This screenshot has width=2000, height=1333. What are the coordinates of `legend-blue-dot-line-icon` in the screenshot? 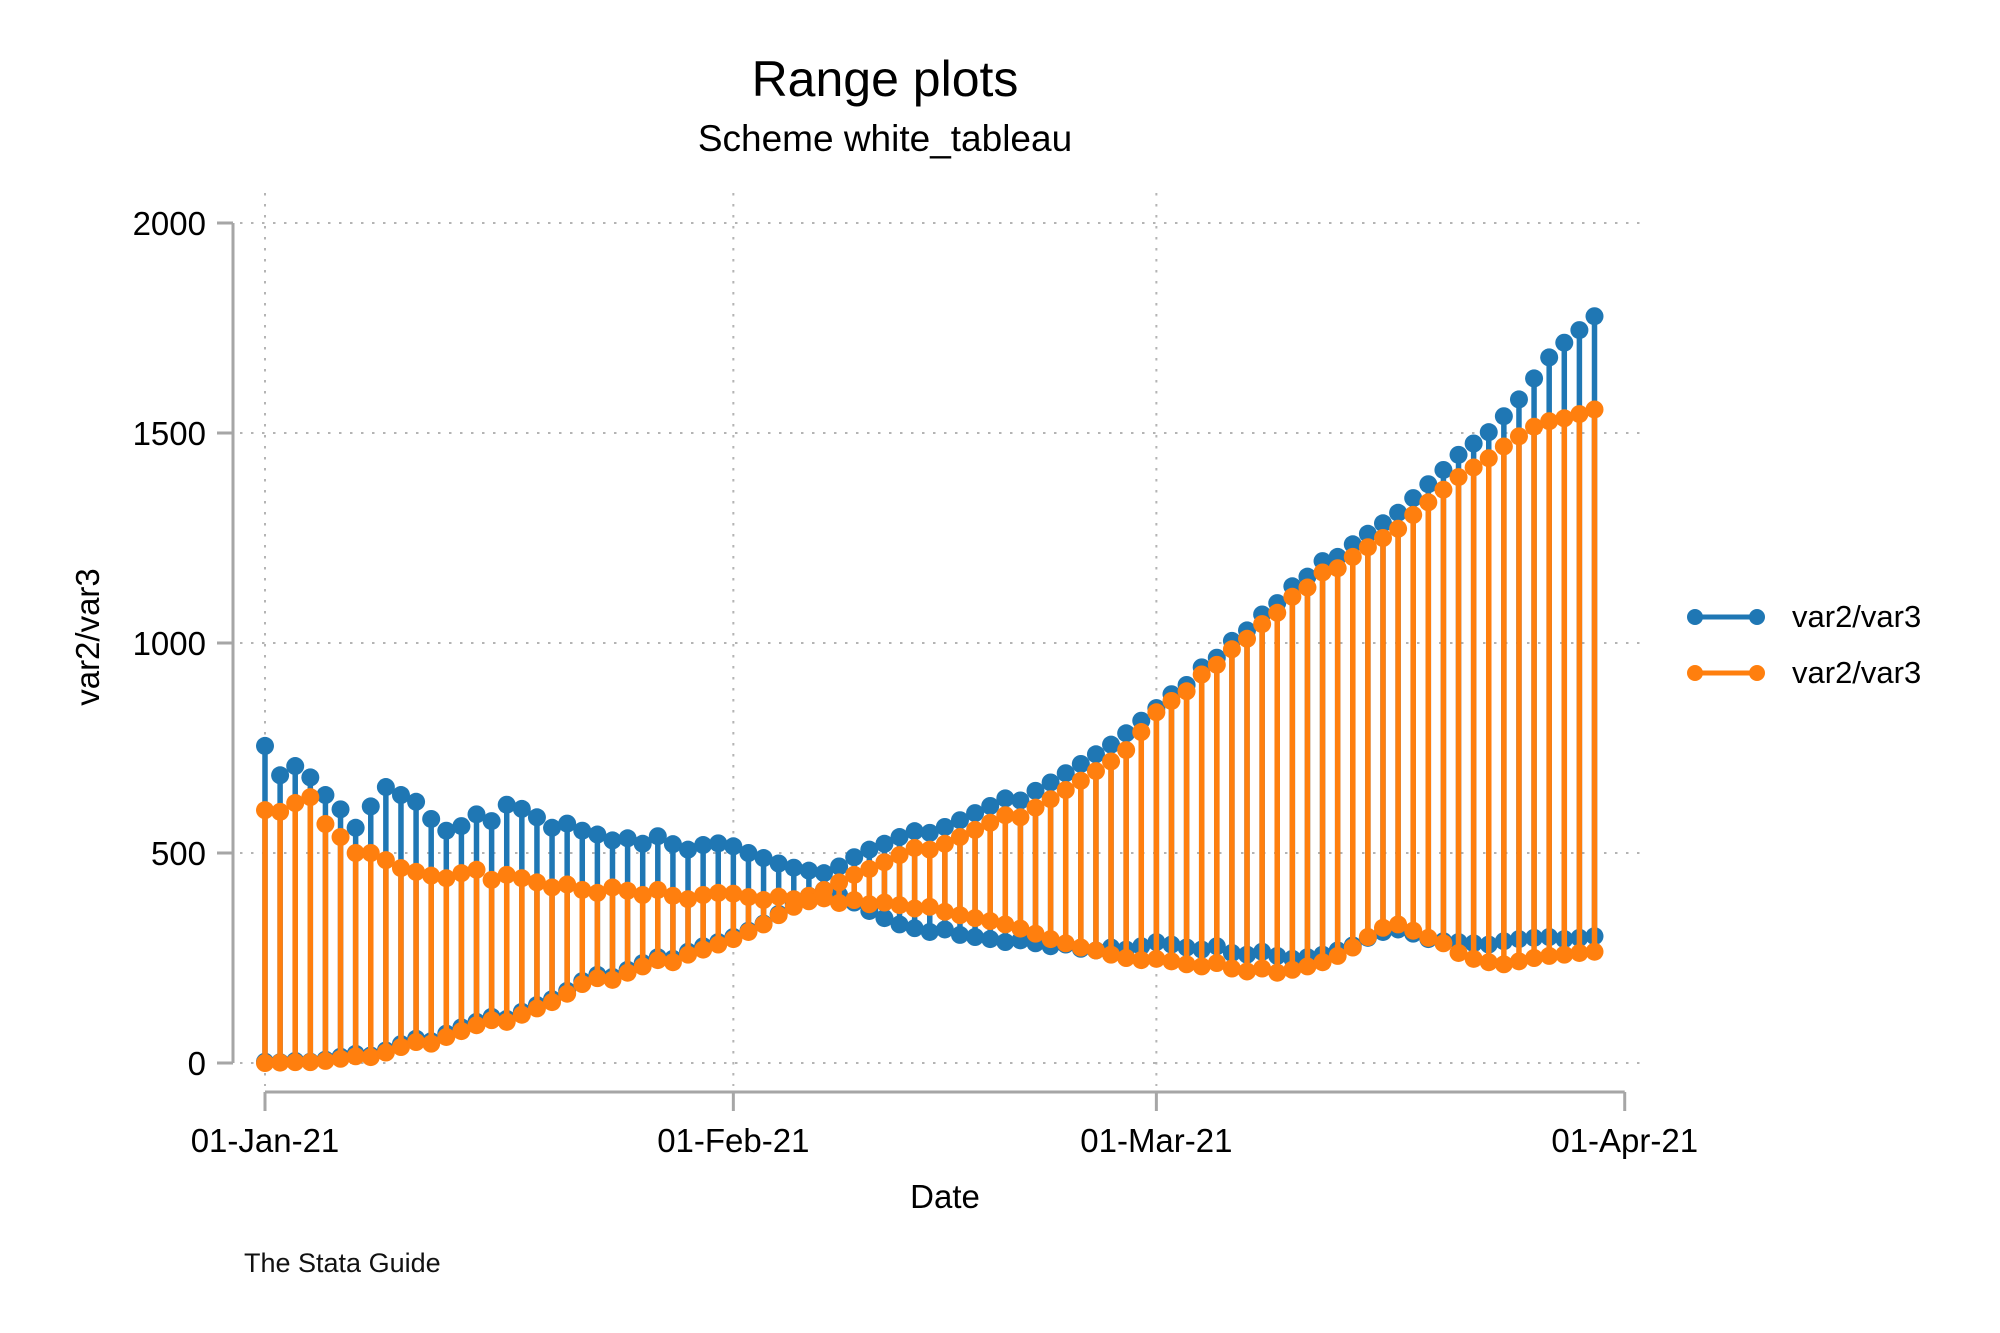 It's located at (1726, 617).